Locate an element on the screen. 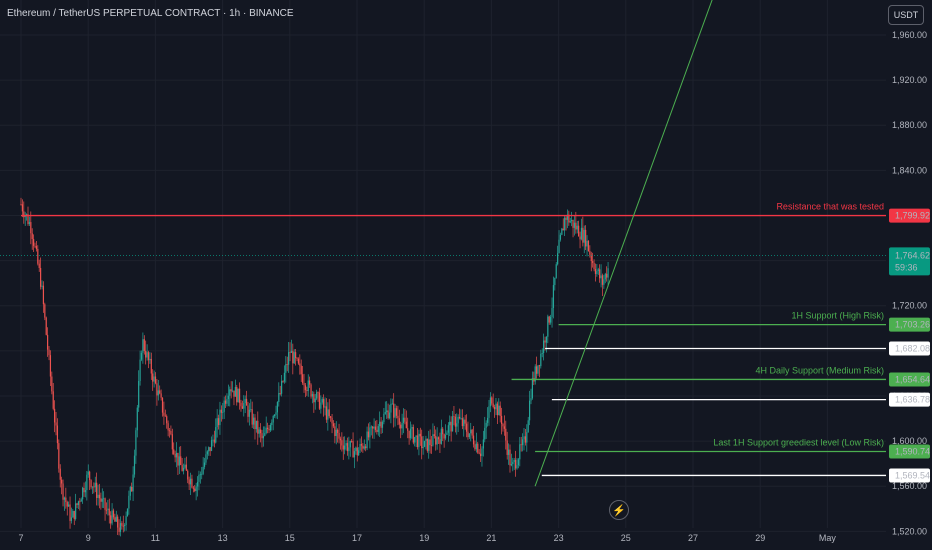 This screenshot has height=550, width=932. y-tick-label: 1,960.00 is located at coordinates (909, 35).